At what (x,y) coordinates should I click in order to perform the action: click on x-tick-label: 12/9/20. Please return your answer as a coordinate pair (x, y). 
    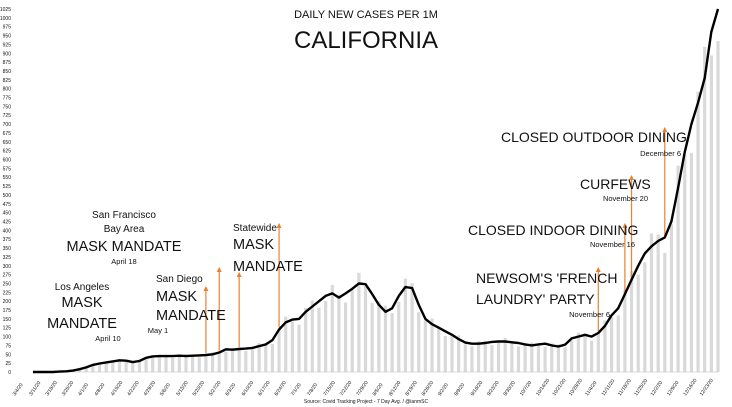
    Looking at the image, I should click on (673, 388).